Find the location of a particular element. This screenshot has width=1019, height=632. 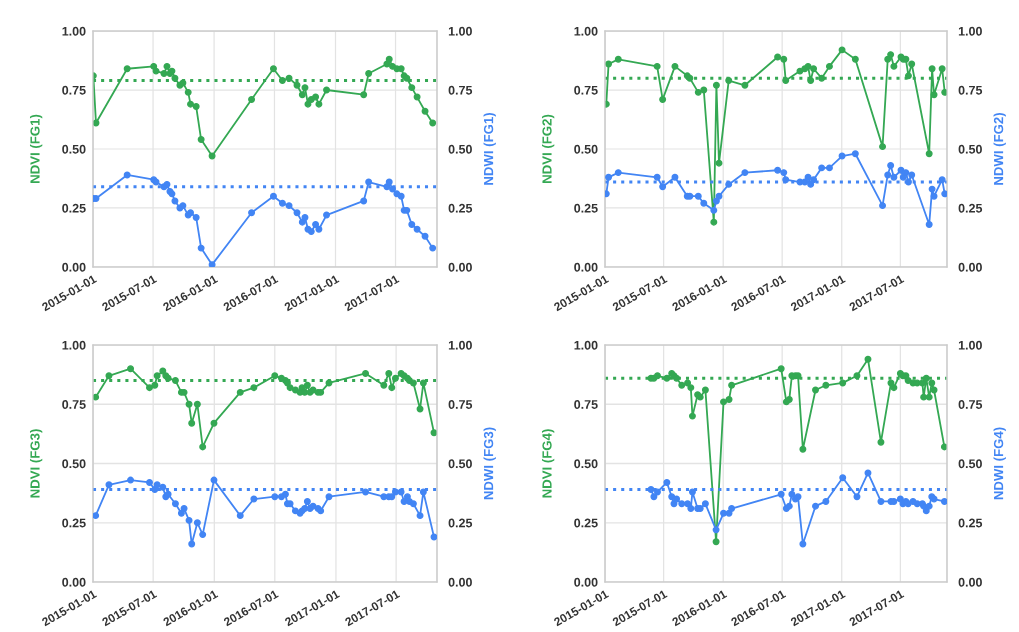

y-axis-title: NDVI (FG1) is located at coordinates (36, 148).